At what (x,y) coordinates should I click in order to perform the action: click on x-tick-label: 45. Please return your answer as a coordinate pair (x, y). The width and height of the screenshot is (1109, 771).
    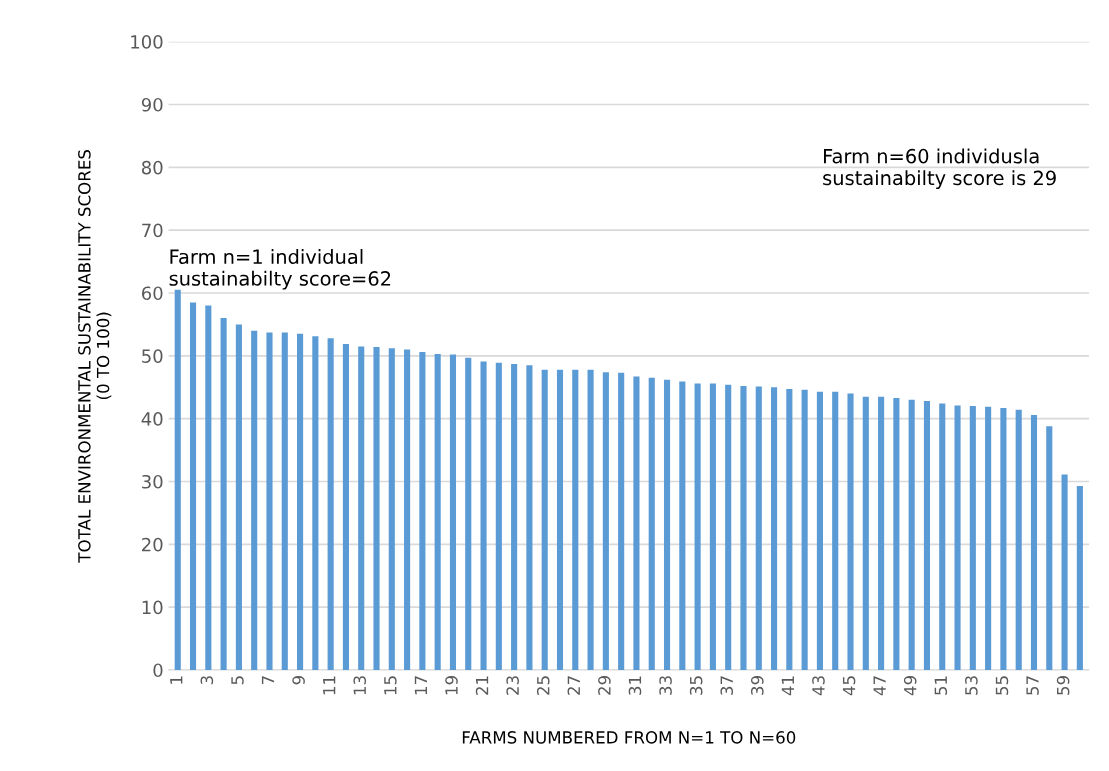
    Looking at the image, I should click on (849, 686).